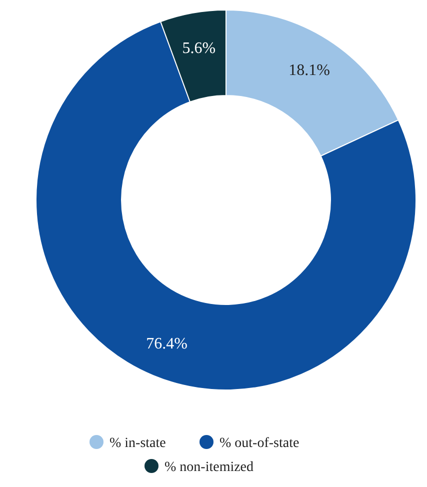  What do you see at coordinates (260, 443) in the screenshot?
I see `legend-label: % out-of-state` at bounding box center [260, 443].